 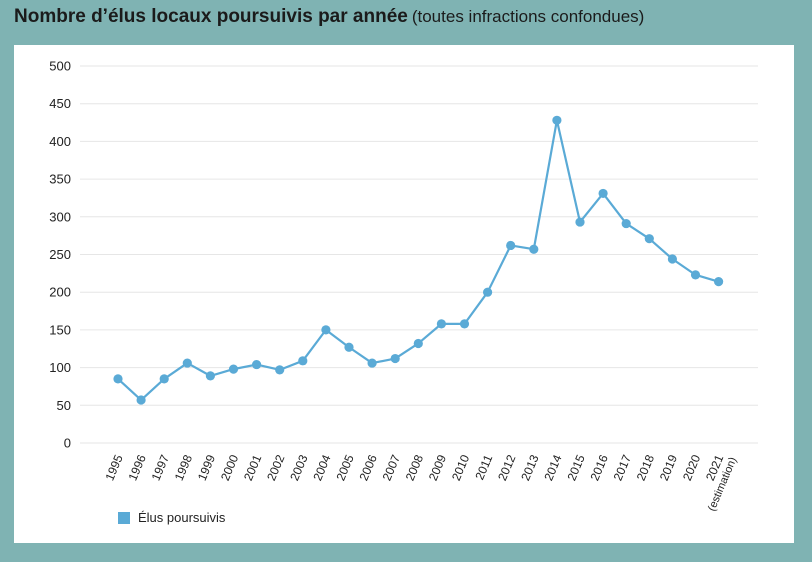 What do you see at coordinates (60, 141) in the screenshot?
I see `y-tick-label: 400` at bounding box center [60, 141].